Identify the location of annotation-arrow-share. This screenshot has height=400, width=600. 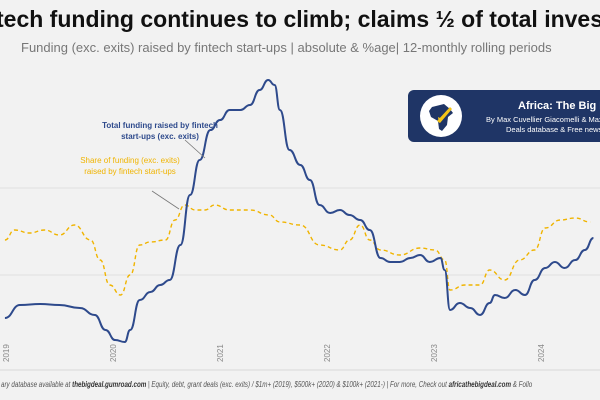
(165, 200).